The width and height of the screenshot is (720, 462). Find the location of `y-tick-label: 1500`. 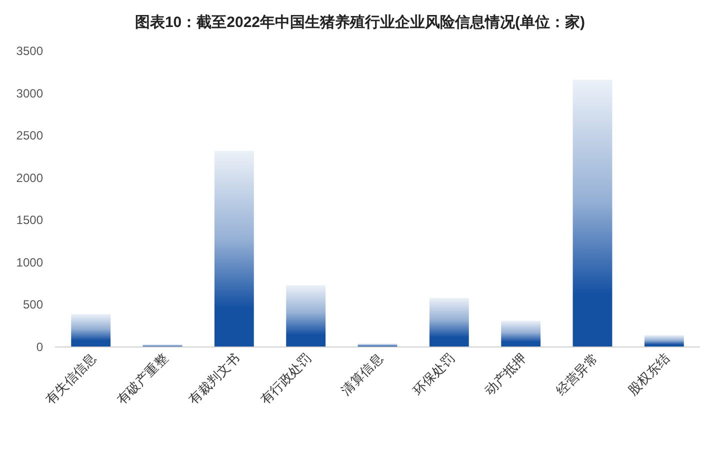

y-tick-label: 1500 is located at coordinates (30, 220).